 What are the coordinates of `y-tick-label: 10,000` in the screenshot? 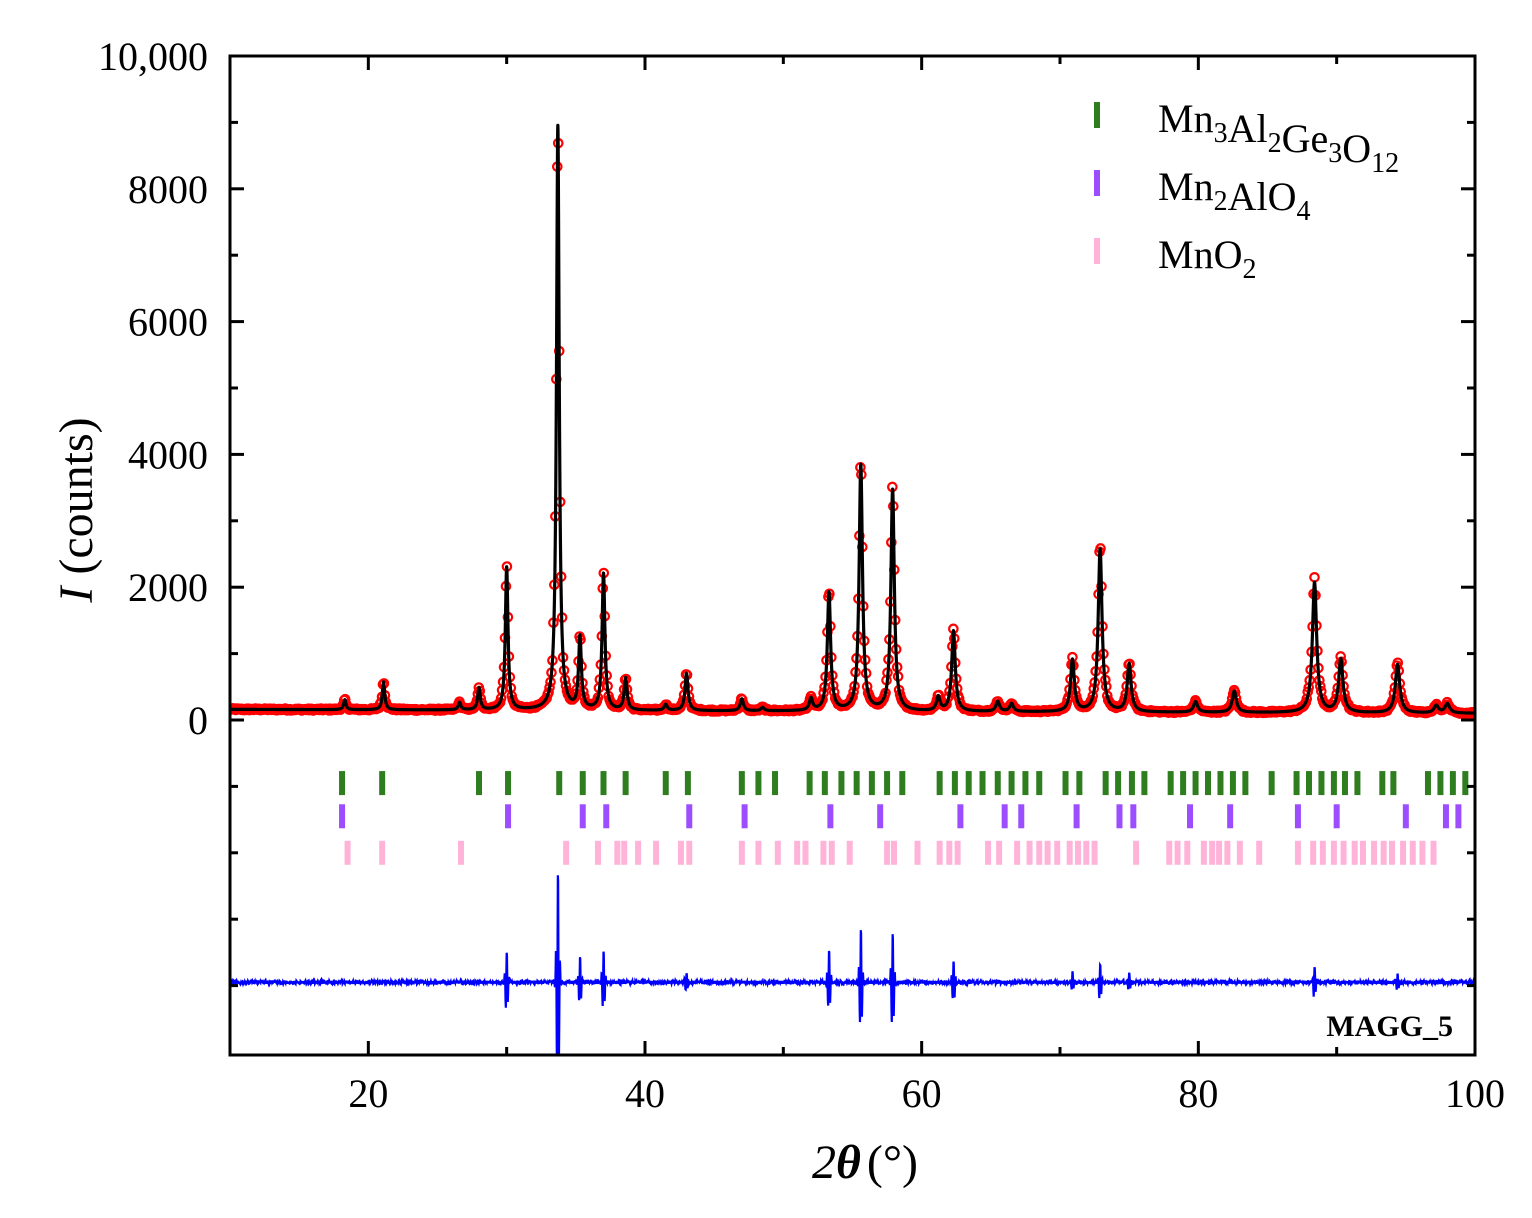 It's located at (153, 56).